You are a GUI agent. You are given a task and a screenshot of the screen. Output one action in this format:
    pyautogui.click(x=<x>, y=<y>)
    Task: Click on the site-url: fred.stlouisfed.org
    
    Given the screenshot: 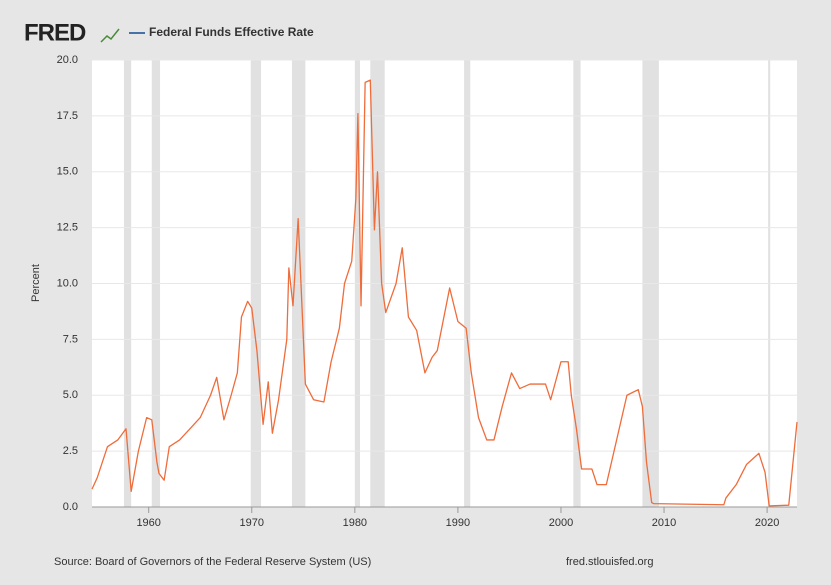 What is the action you would take?
    pyautogui.click(x=609, y=562)
    